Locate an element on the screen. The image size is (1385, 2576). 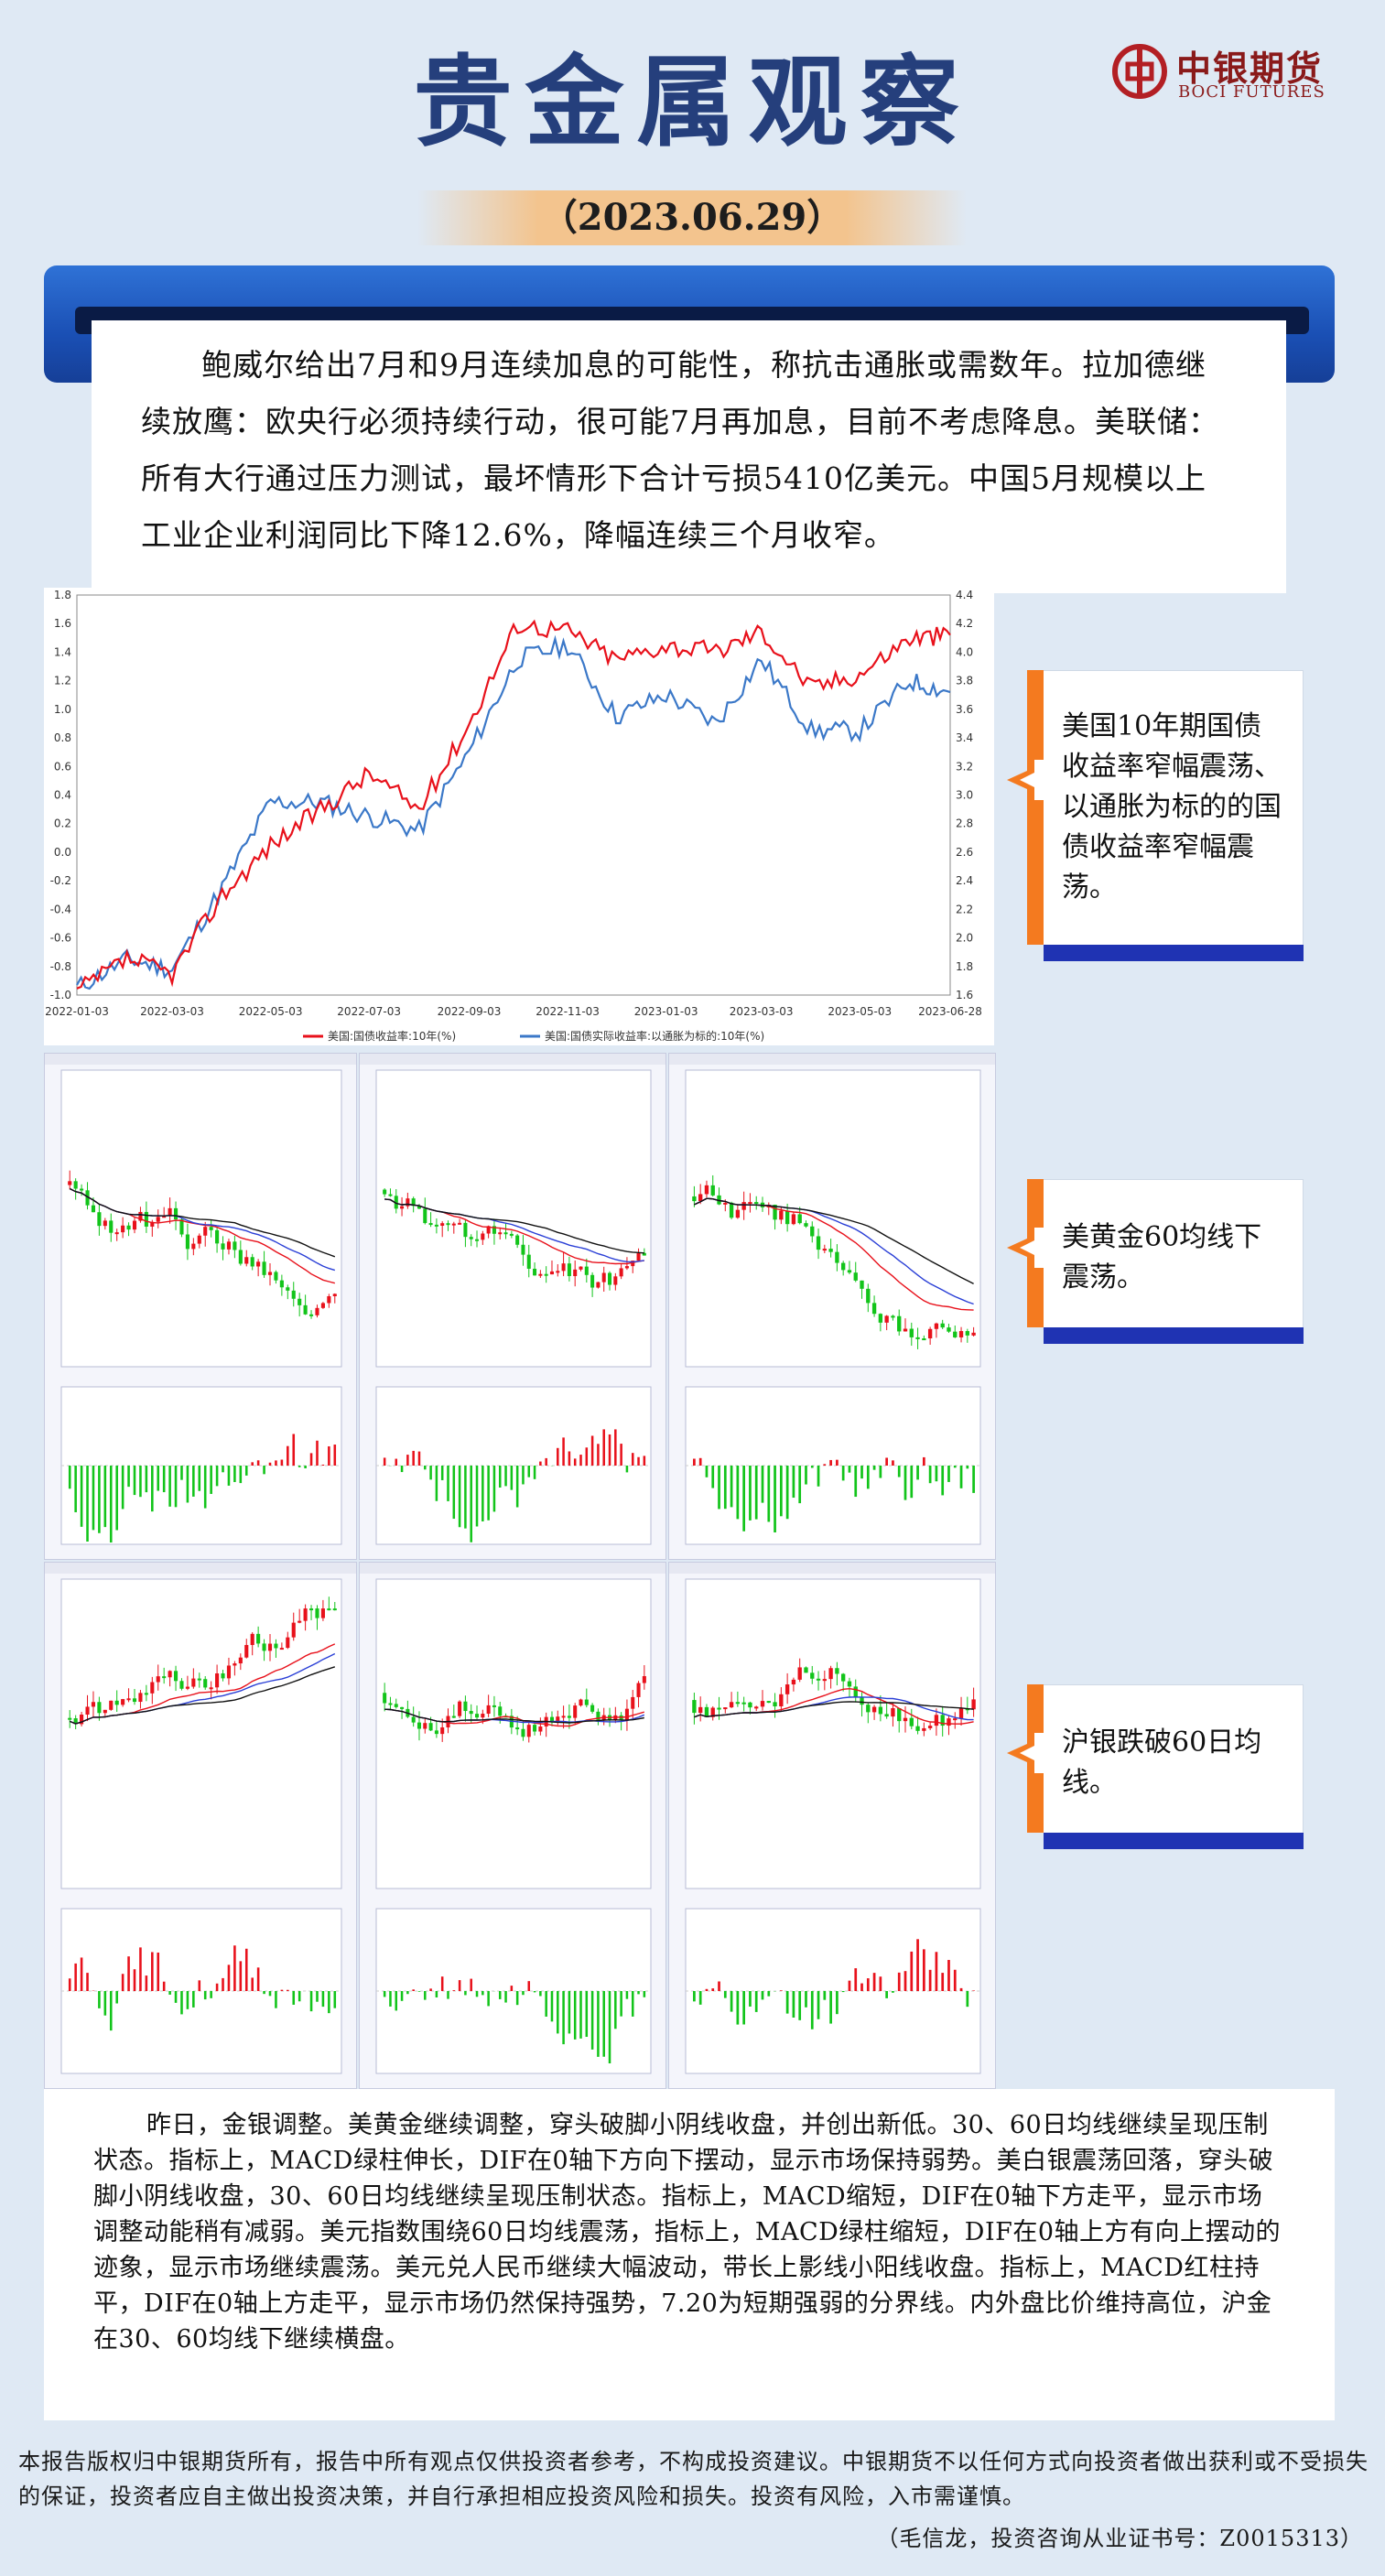
y-left-tick-label: 0.2 is located at coordinates (62, 824).